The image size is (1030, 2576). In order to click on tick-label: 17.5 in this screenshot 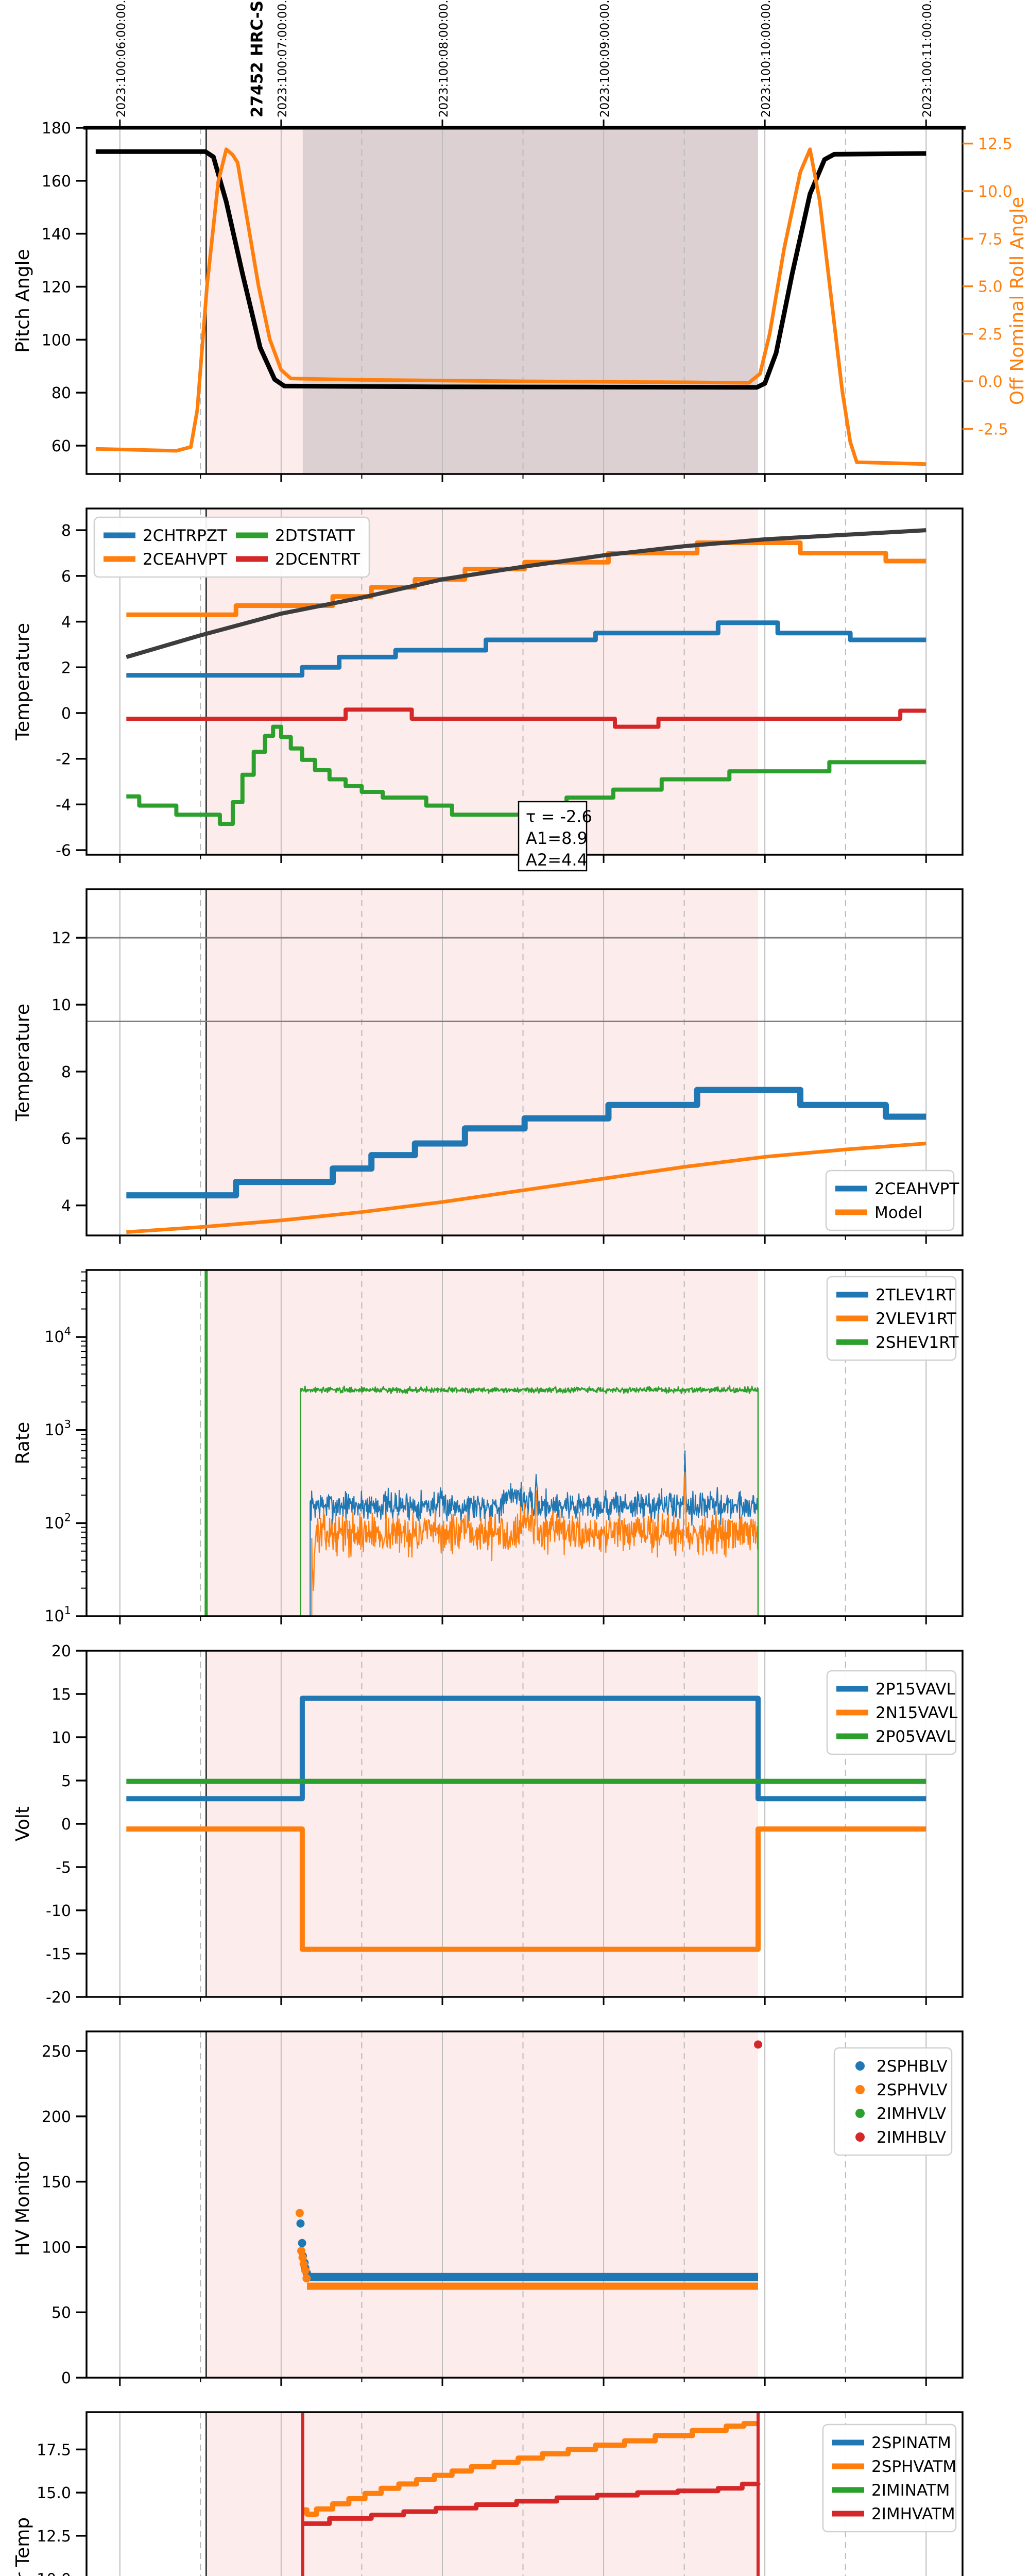, I will do `click(54, 2450)`.